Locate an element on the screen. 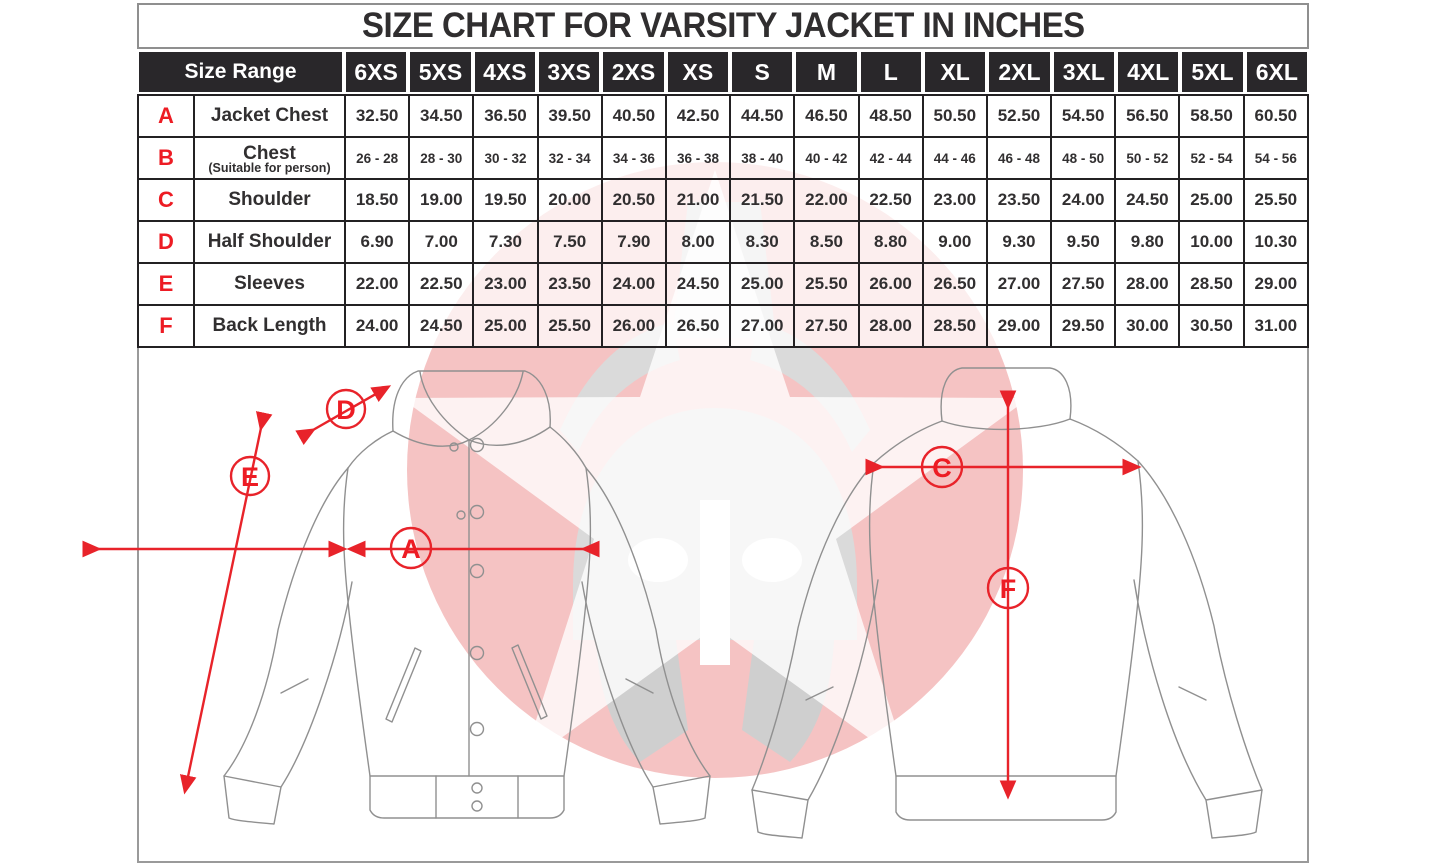  measurement-value-cell: 36.50 is located at coordinates (505, 116).